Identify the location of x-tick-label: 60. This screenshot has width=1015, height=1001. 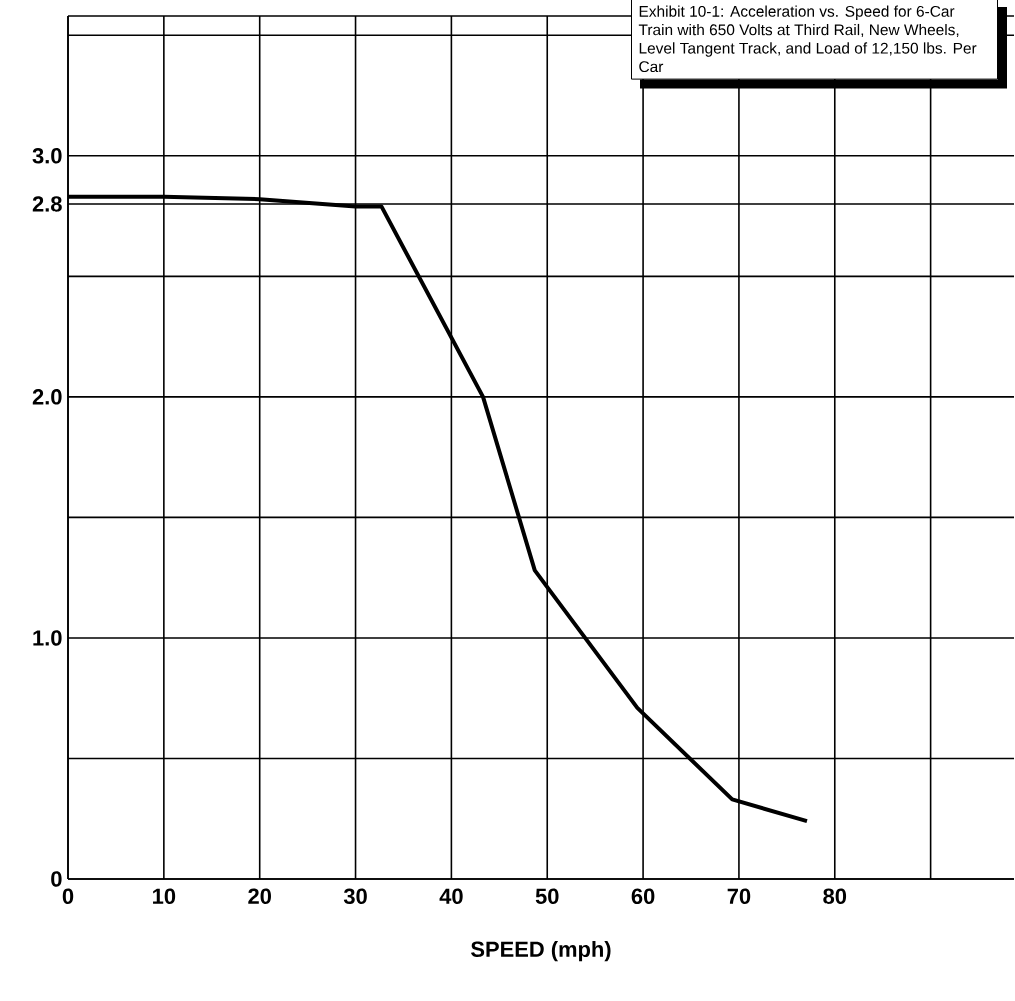
(643, 896).